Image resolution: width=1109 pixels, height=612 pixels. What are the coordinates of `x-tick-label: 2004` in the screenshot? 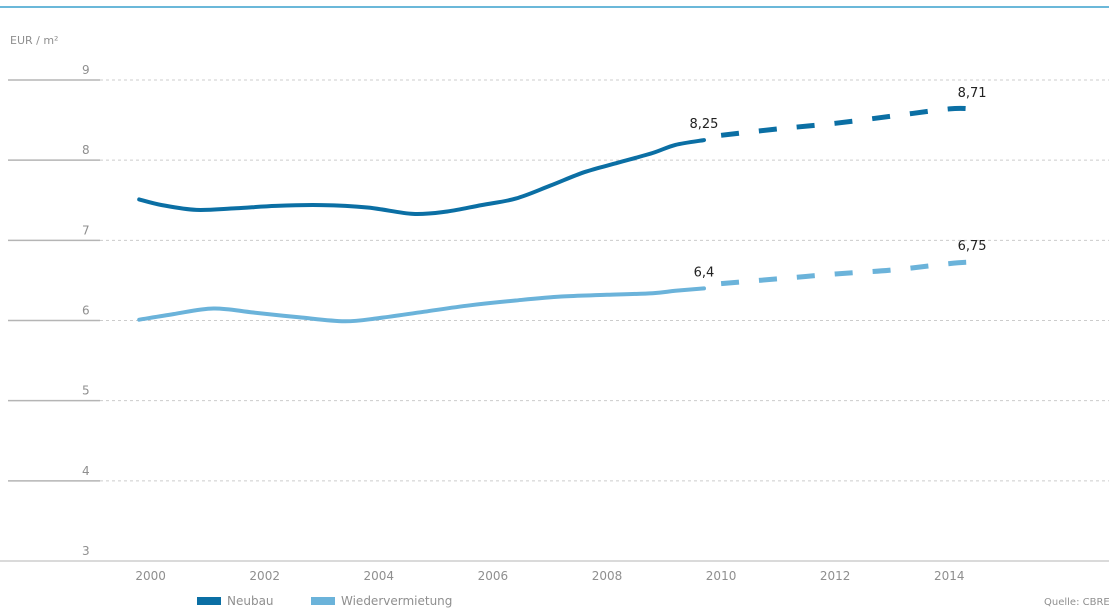 It's located at (379, 576).